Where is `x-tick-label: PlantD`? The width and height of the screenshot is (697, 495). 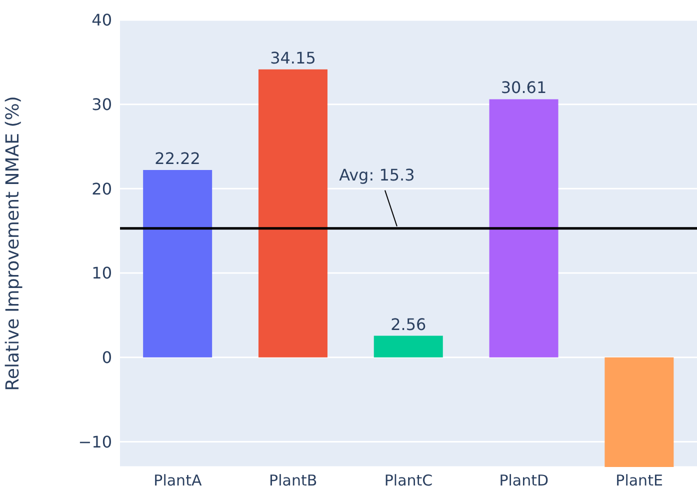 x-tick-label: PlantD is located at coordinates (524, 481).